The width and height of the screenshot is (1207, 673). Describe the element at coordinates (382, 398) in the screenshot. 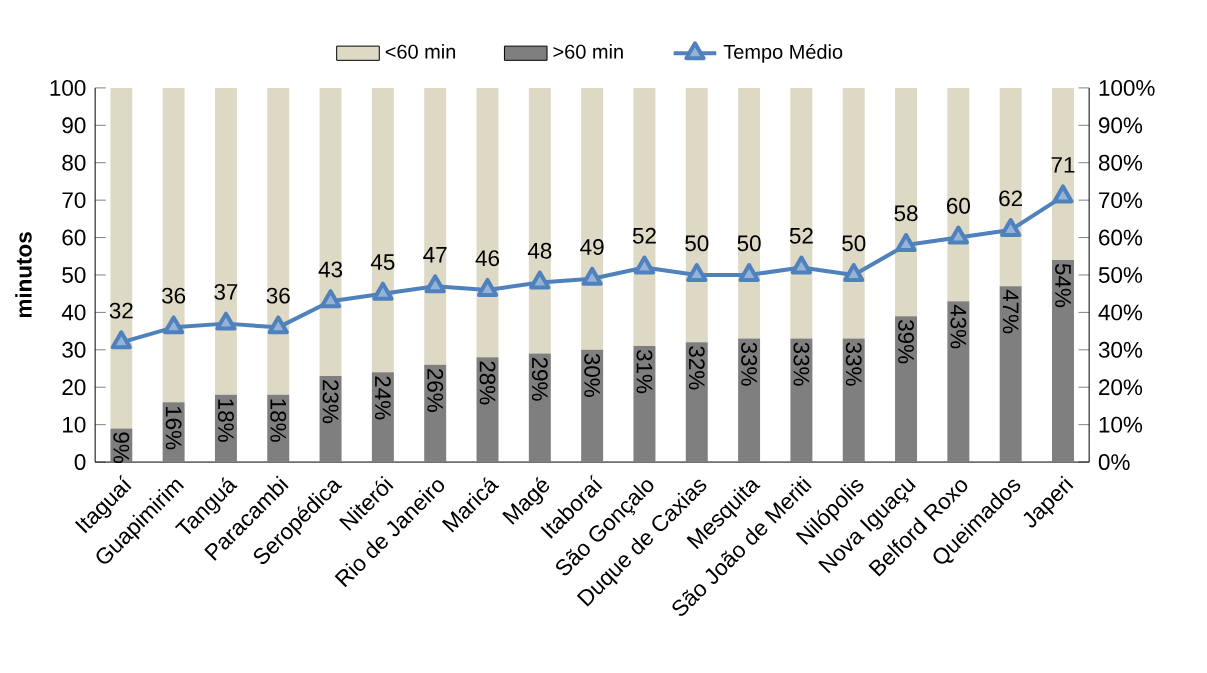

I see `data-label: 24%` at that location.